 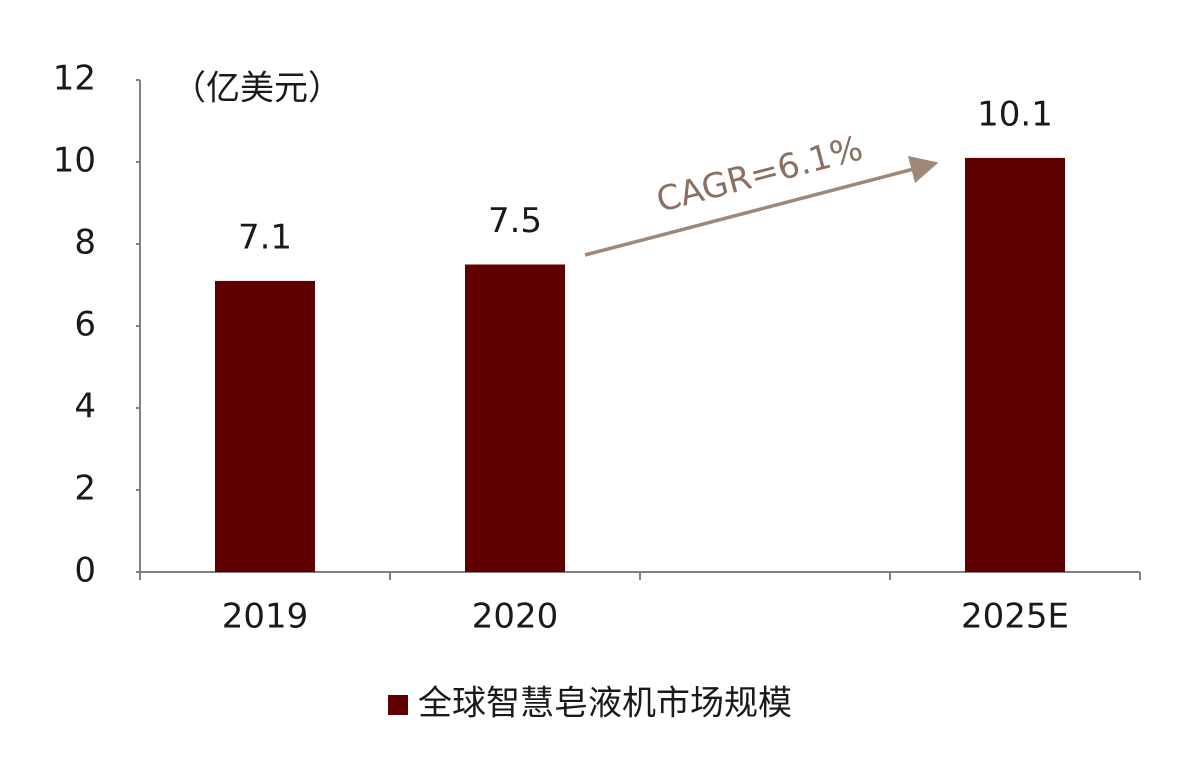 I want to click on y-tick-label: 10, so click(x=74, y=161).